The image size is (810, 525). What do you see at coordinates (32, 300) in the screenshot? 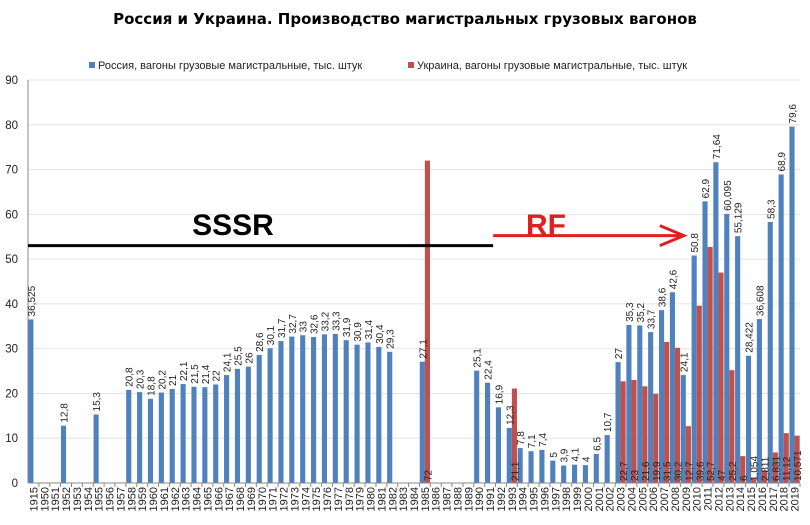
I see `data-label-russia-1915: 36,525` at bounding box center [32, 300].